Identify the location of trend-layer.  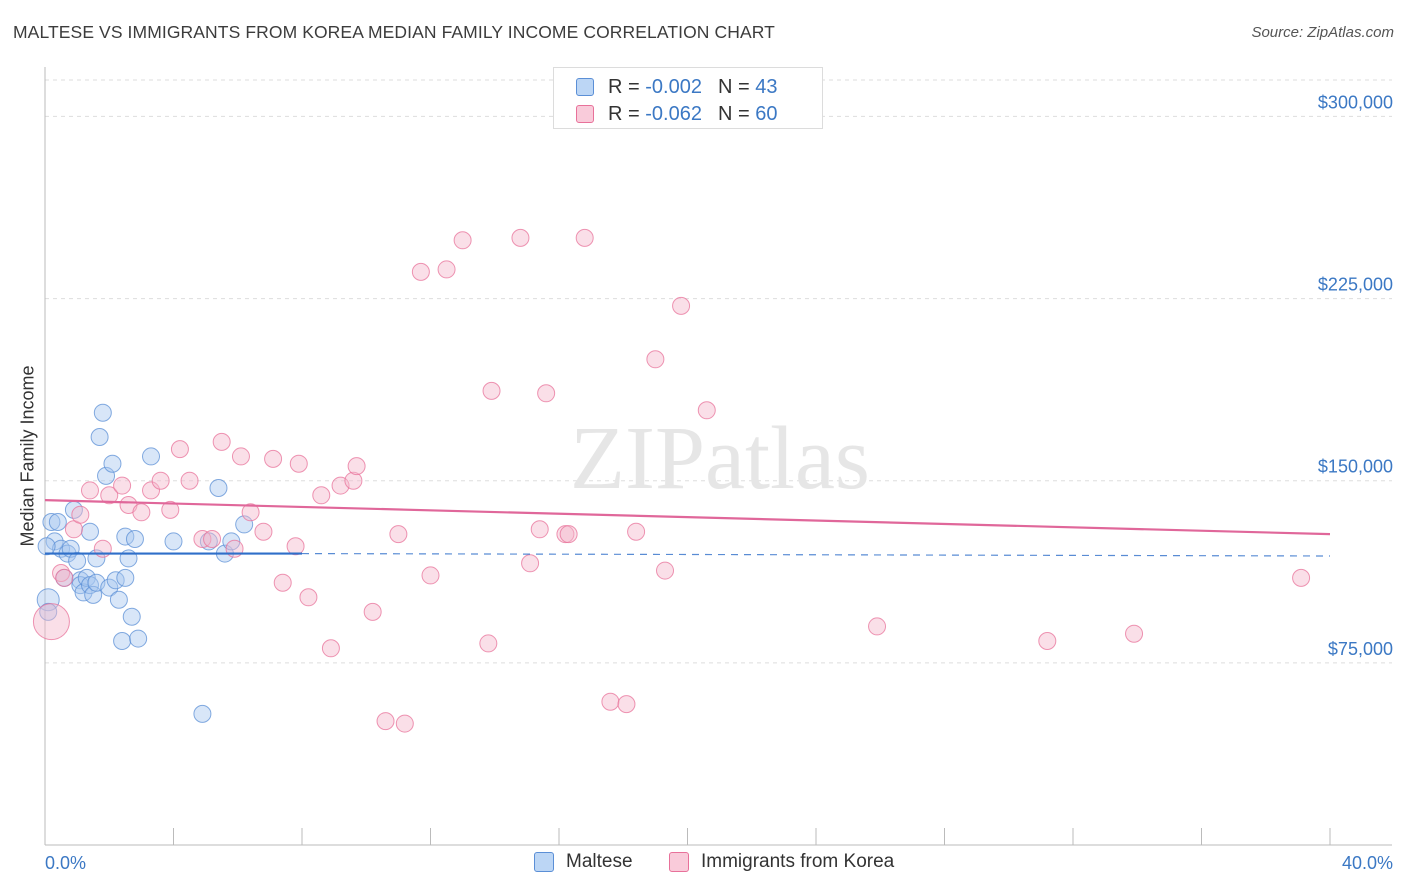
(687, 528).